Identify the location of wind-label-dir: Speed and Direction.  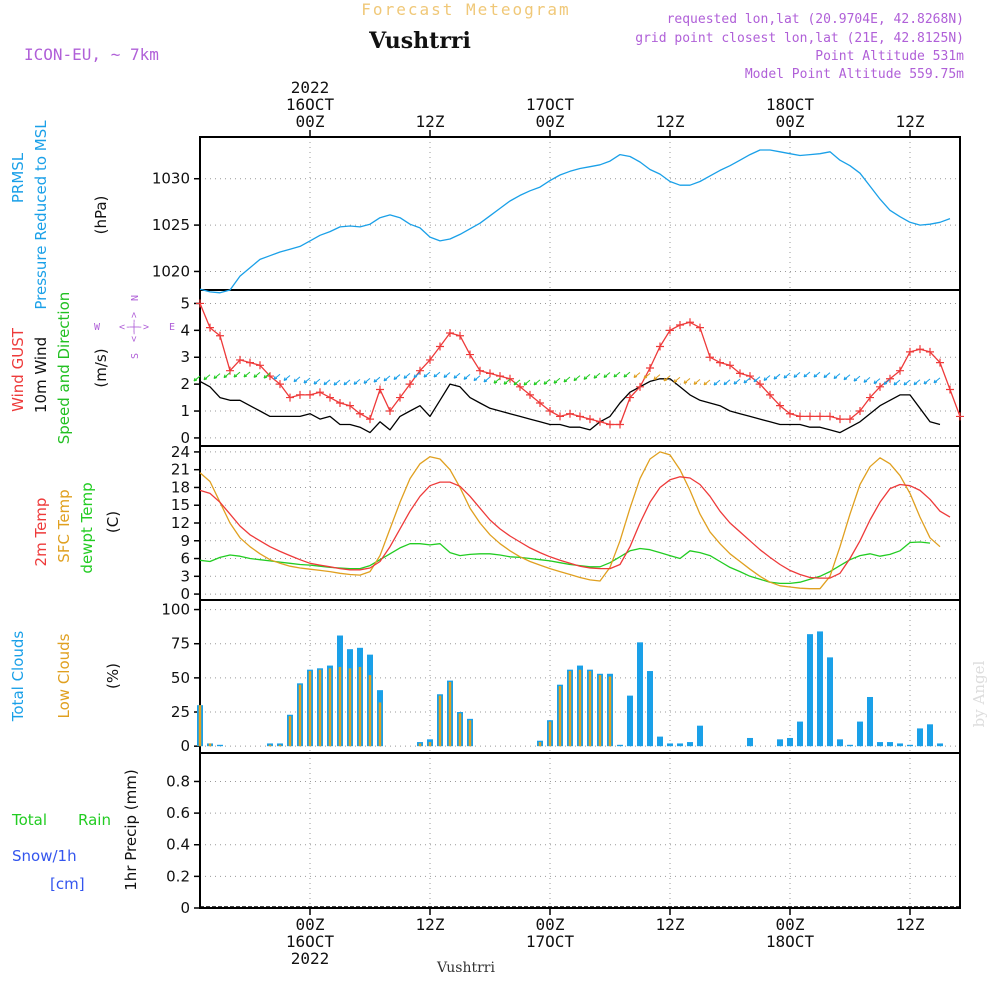
(64, 368).